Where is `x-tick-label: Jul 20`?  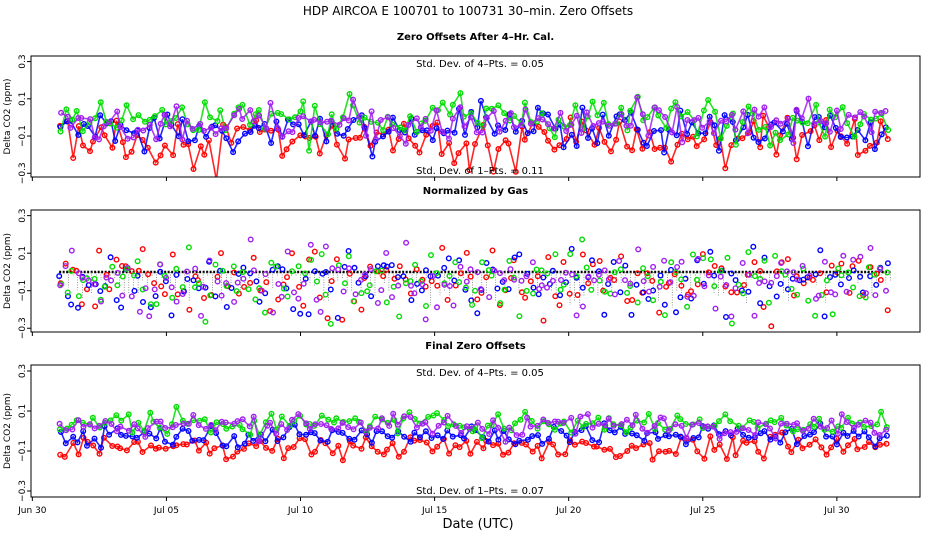 x-tick-label: Jul 20 is located at coordinates (568, 511).